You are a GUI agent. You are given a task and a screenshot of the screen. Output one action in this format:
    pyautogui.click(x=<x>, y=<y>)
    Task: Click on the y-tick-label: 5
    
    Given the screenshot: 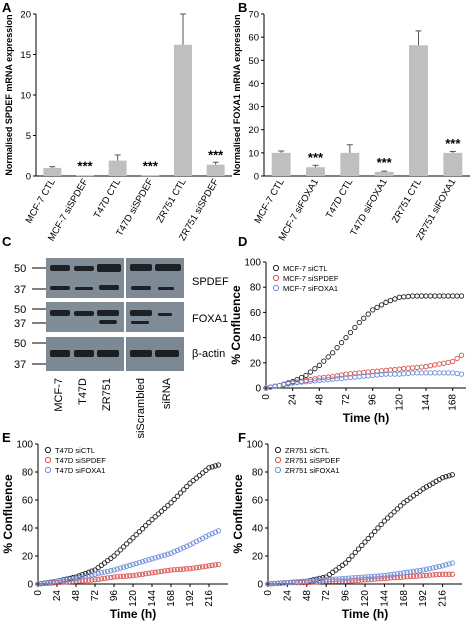 What is the action you would take?
    pyautogui.click(x=28, y=136)
    